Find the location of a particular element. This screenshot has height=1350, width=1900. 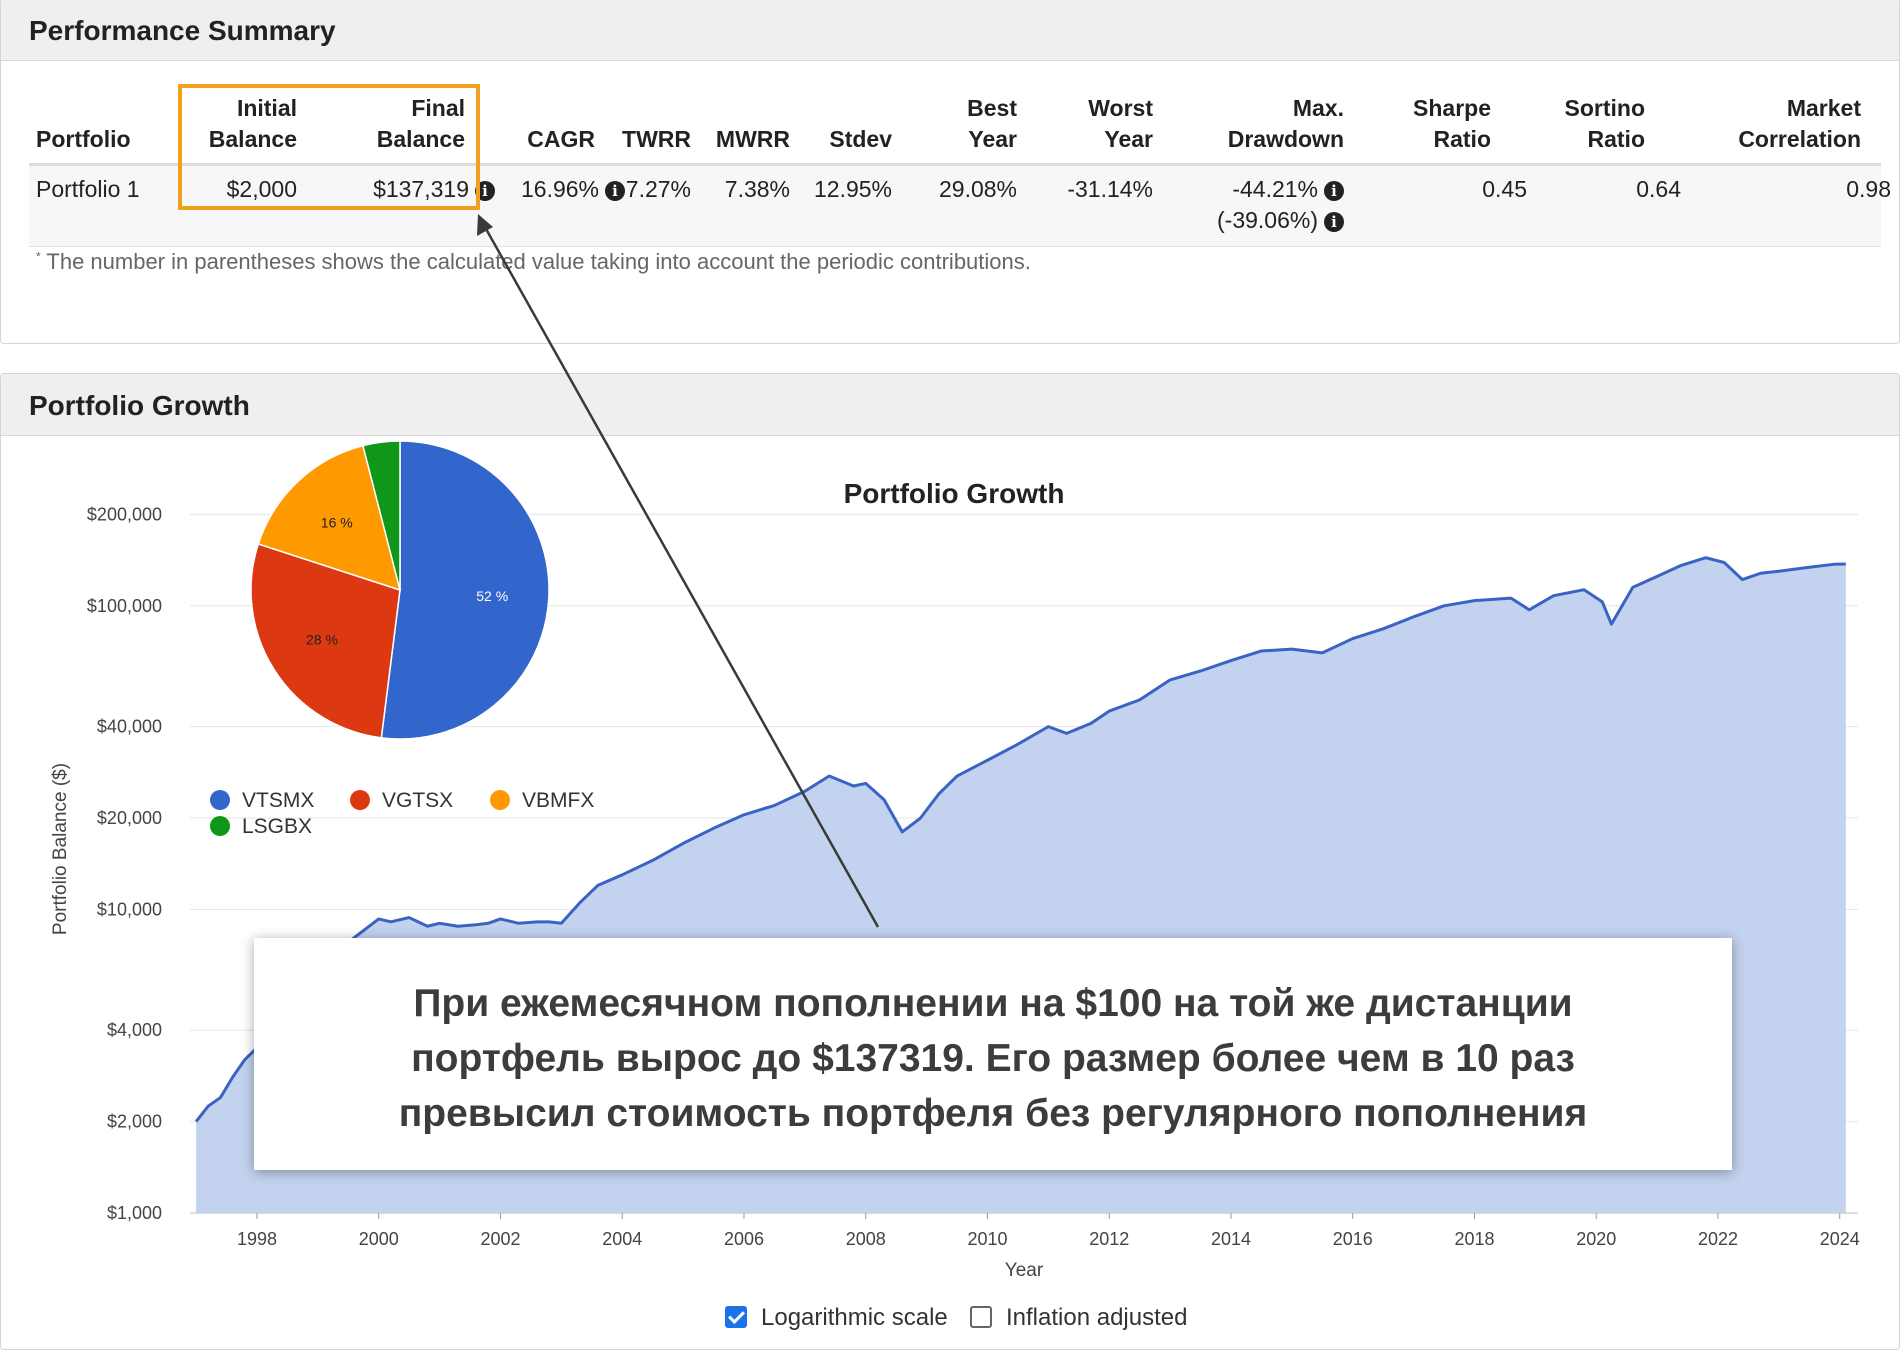

cell-portfolio: Portfolio 1 is located at coordinates (88, 189).